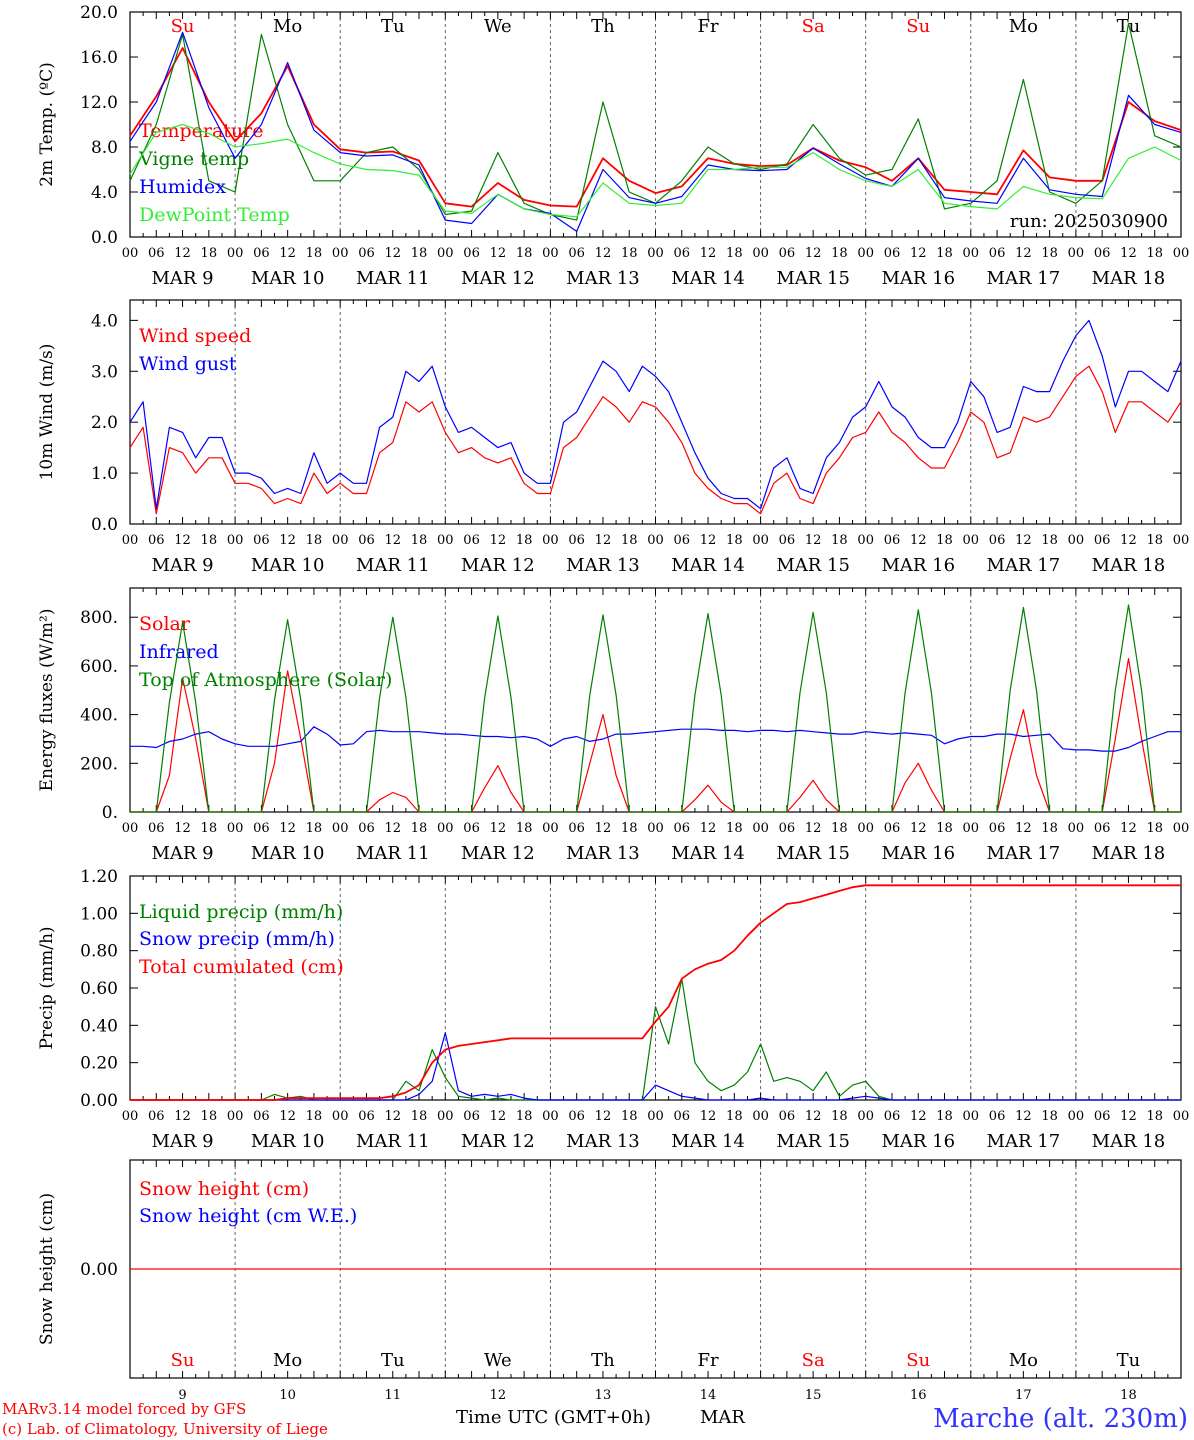 The height and width of the screenshot is (1440, 1194). What do you see at coordinates (47, 412) in the screenshot?
I see `y-axis-label: 10m Wind (m/s)` at bounding box center [47, 412].